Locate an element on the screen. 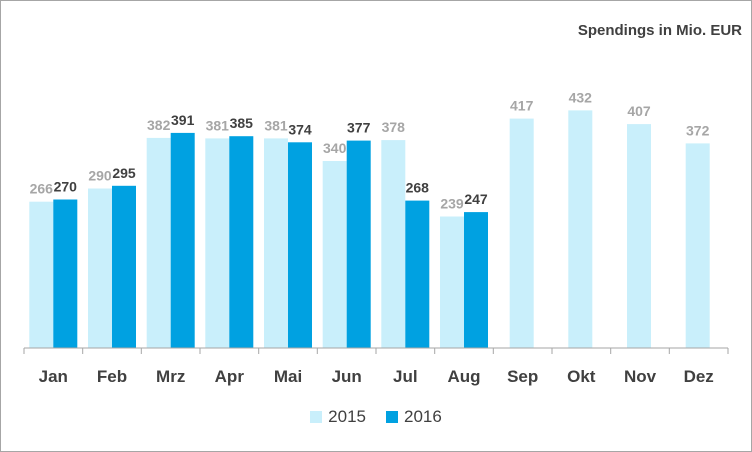 The width and height of the screenshot is (752, 452). bar-2015-Dez is located at coordinates (697, 245).